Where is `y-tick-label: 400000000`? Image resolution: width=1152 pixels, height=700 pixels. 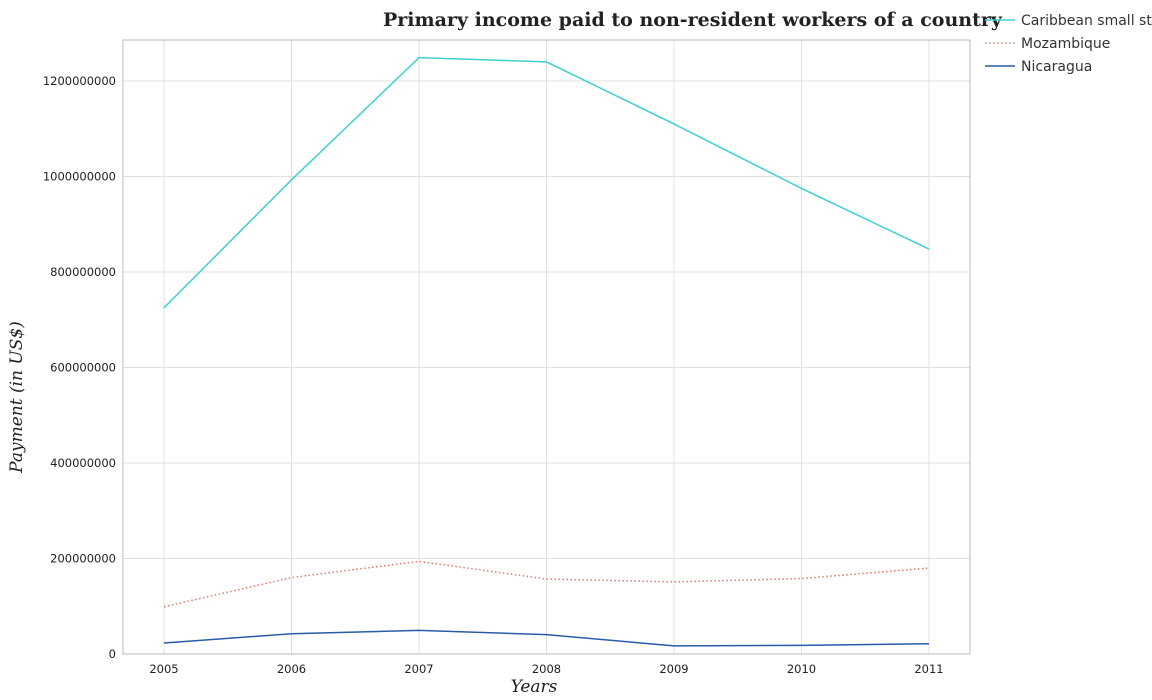 y-tick-label: 400000000 is located at coordinates (83, 463).